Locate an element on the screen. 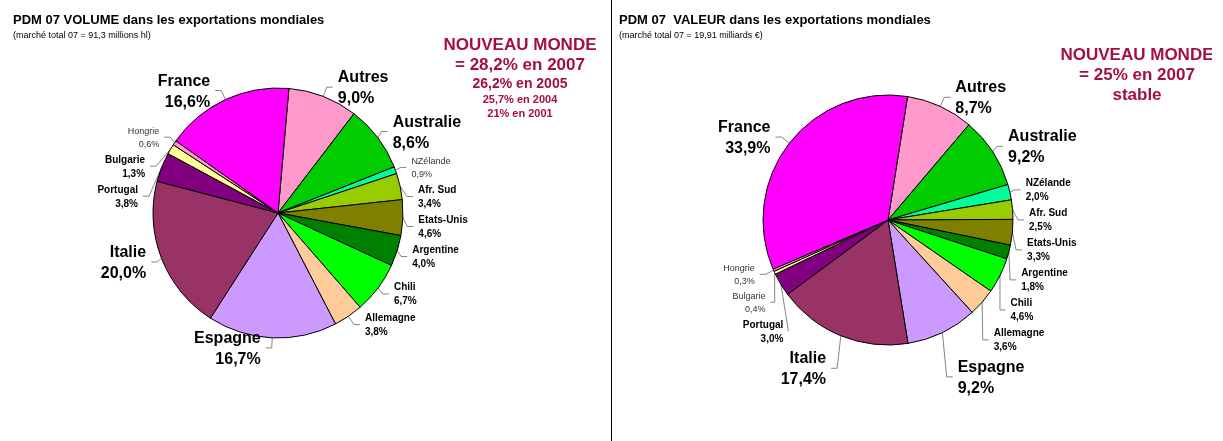  data-label: 20,0% is located at coordinates (123, 272).